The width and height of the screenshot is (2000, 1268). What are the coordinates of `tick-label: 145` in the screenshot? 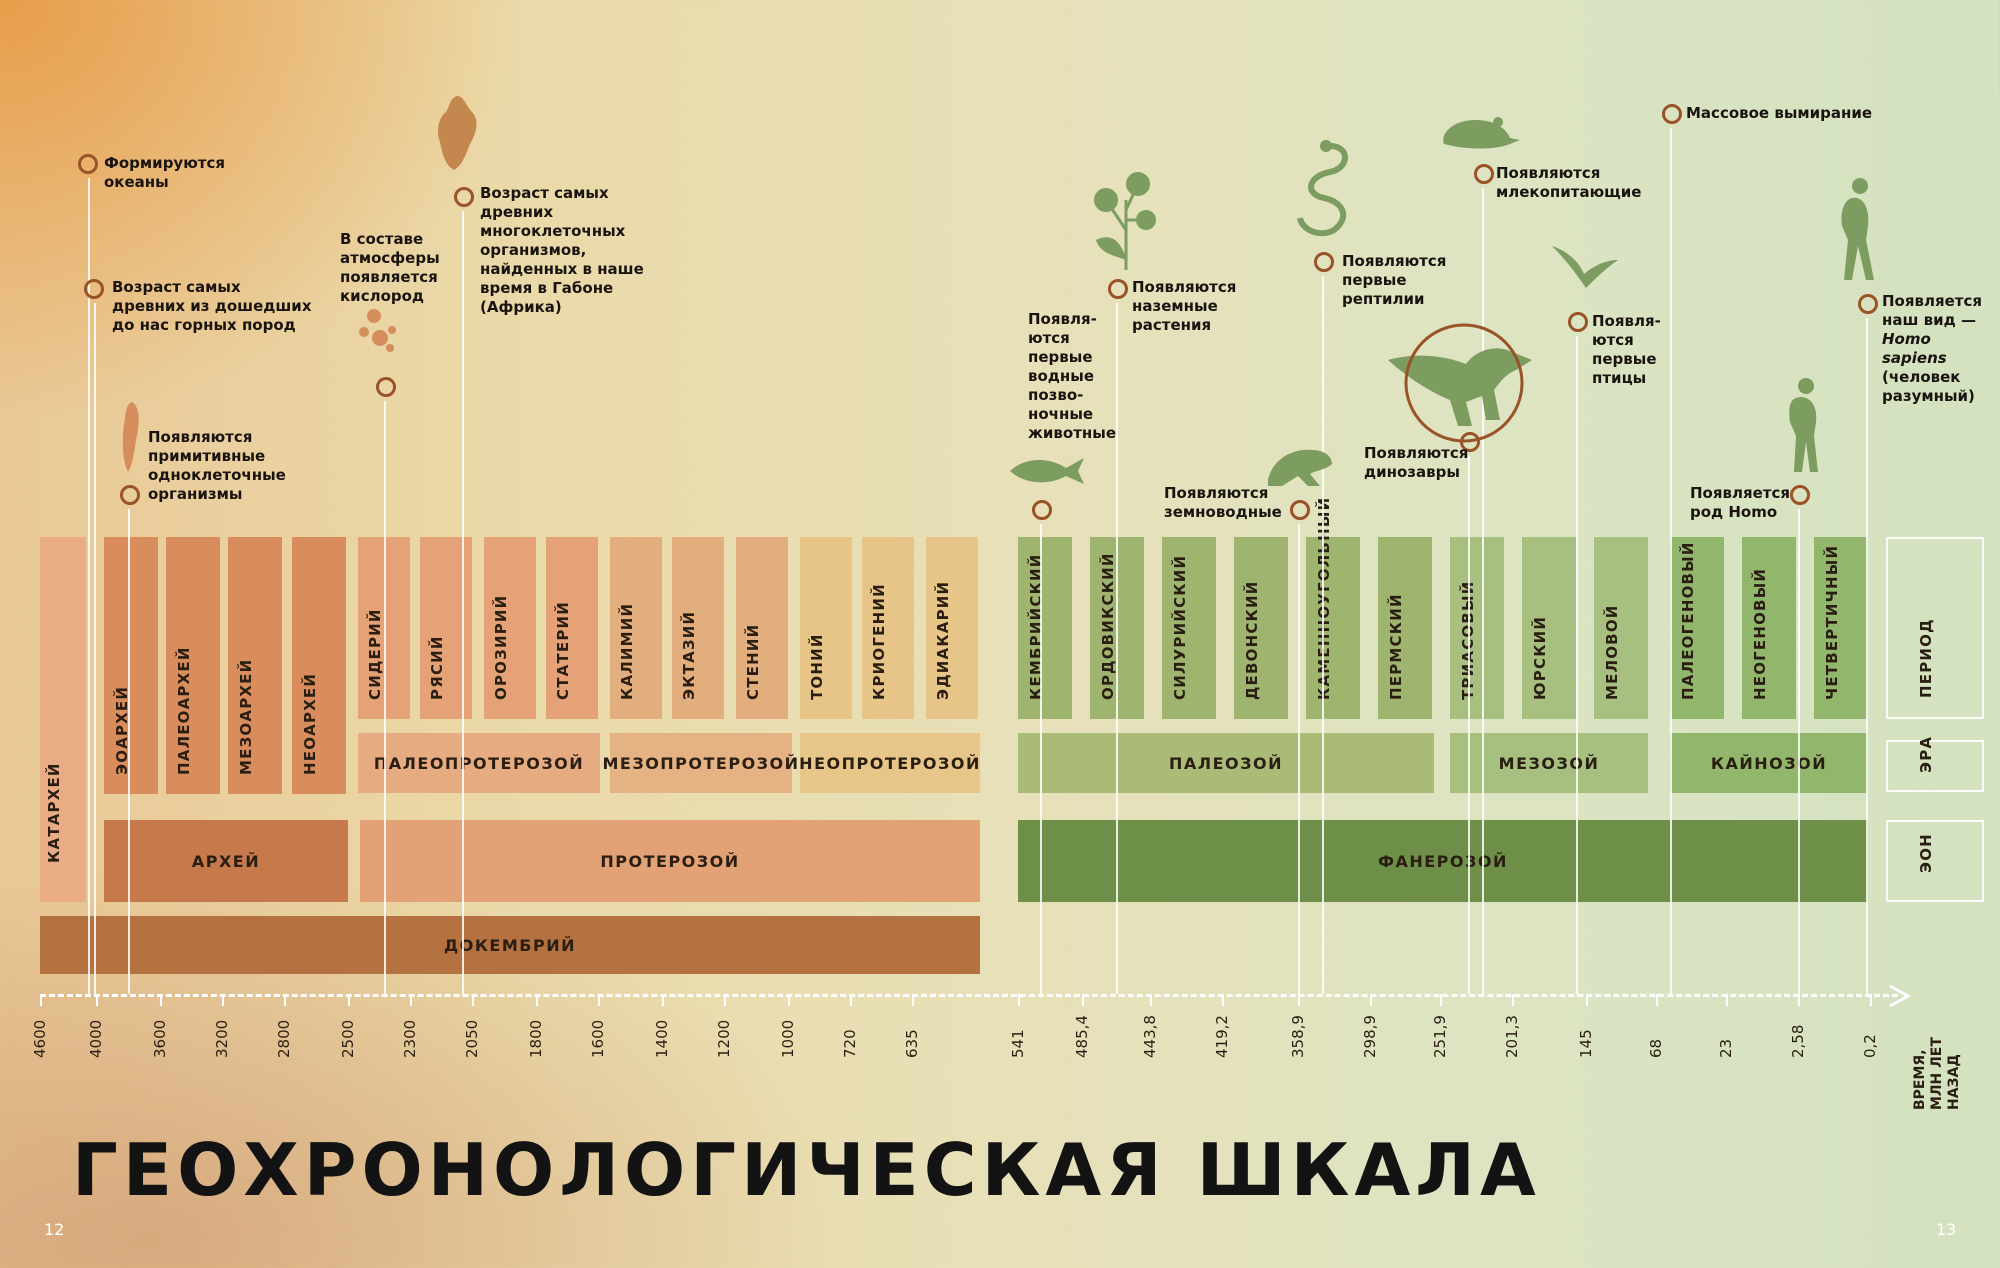 It's located at (1586, 1043).